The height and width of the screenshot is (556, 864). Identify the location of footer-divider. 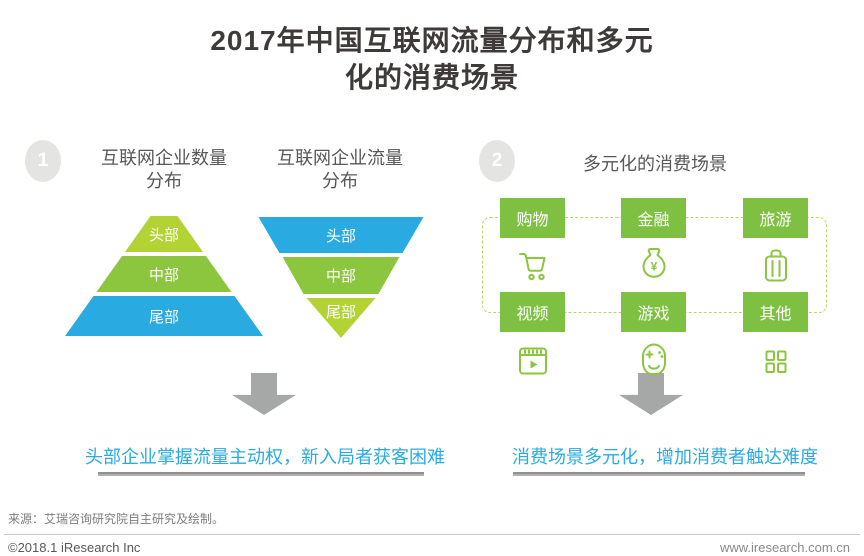
(432, 534).